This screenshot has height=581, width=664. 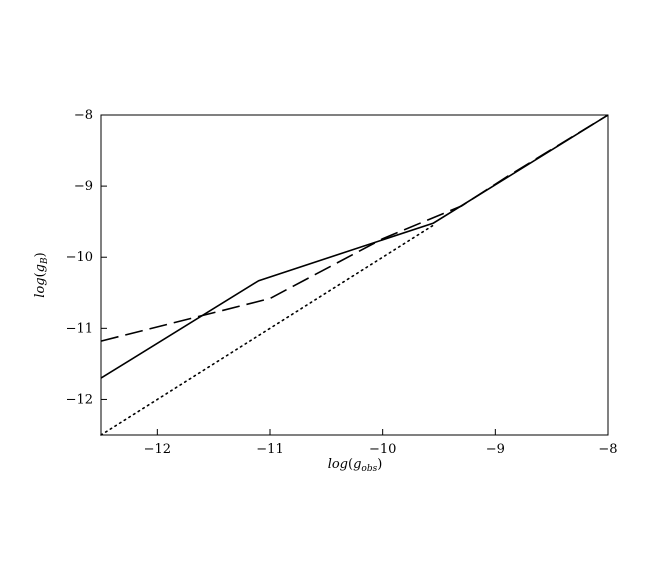 I want to click on y-axis-label-g: g, so click(x=40, y=268).